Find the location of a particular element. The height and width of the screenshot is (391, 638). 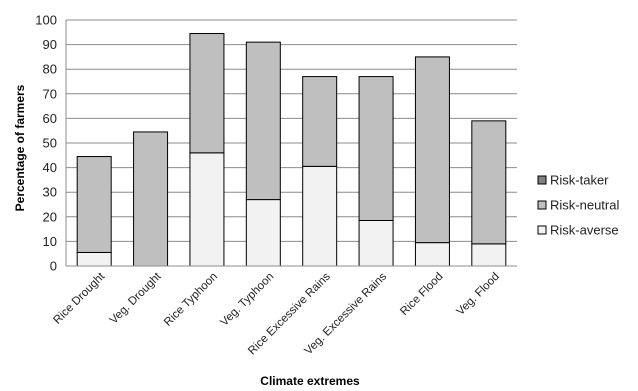

x-tick-label: Rice Typhoon is located at coordinates (191, 300).